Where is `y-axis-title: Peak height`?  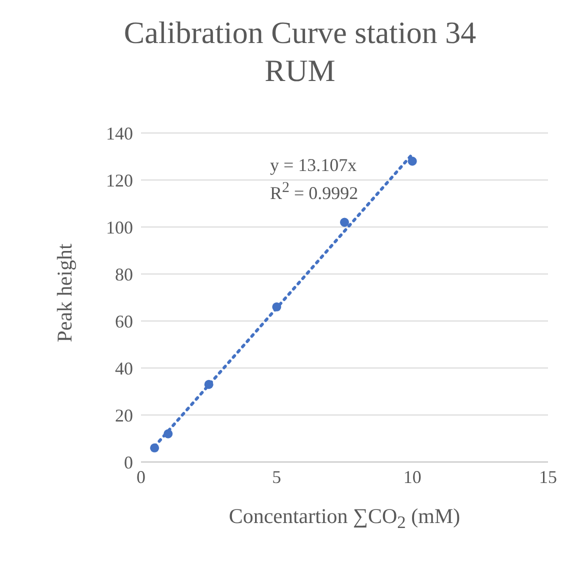 y-axis-title: Peak height is located at coordinates (65, 293).